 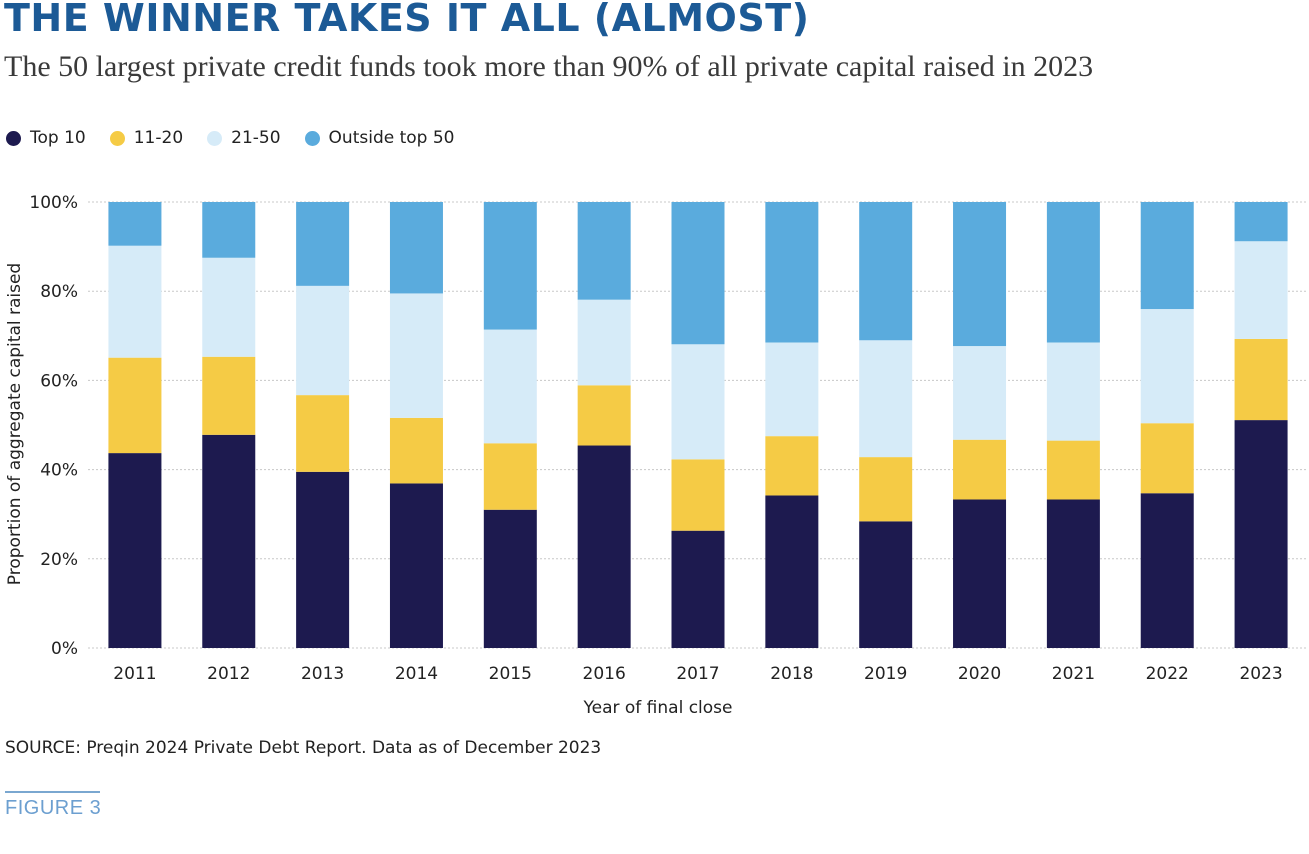 What do you see at coordinates (59, 471) in the screenshot?
I see `y-tick-label: 40%` at bounding box center [59, 471].